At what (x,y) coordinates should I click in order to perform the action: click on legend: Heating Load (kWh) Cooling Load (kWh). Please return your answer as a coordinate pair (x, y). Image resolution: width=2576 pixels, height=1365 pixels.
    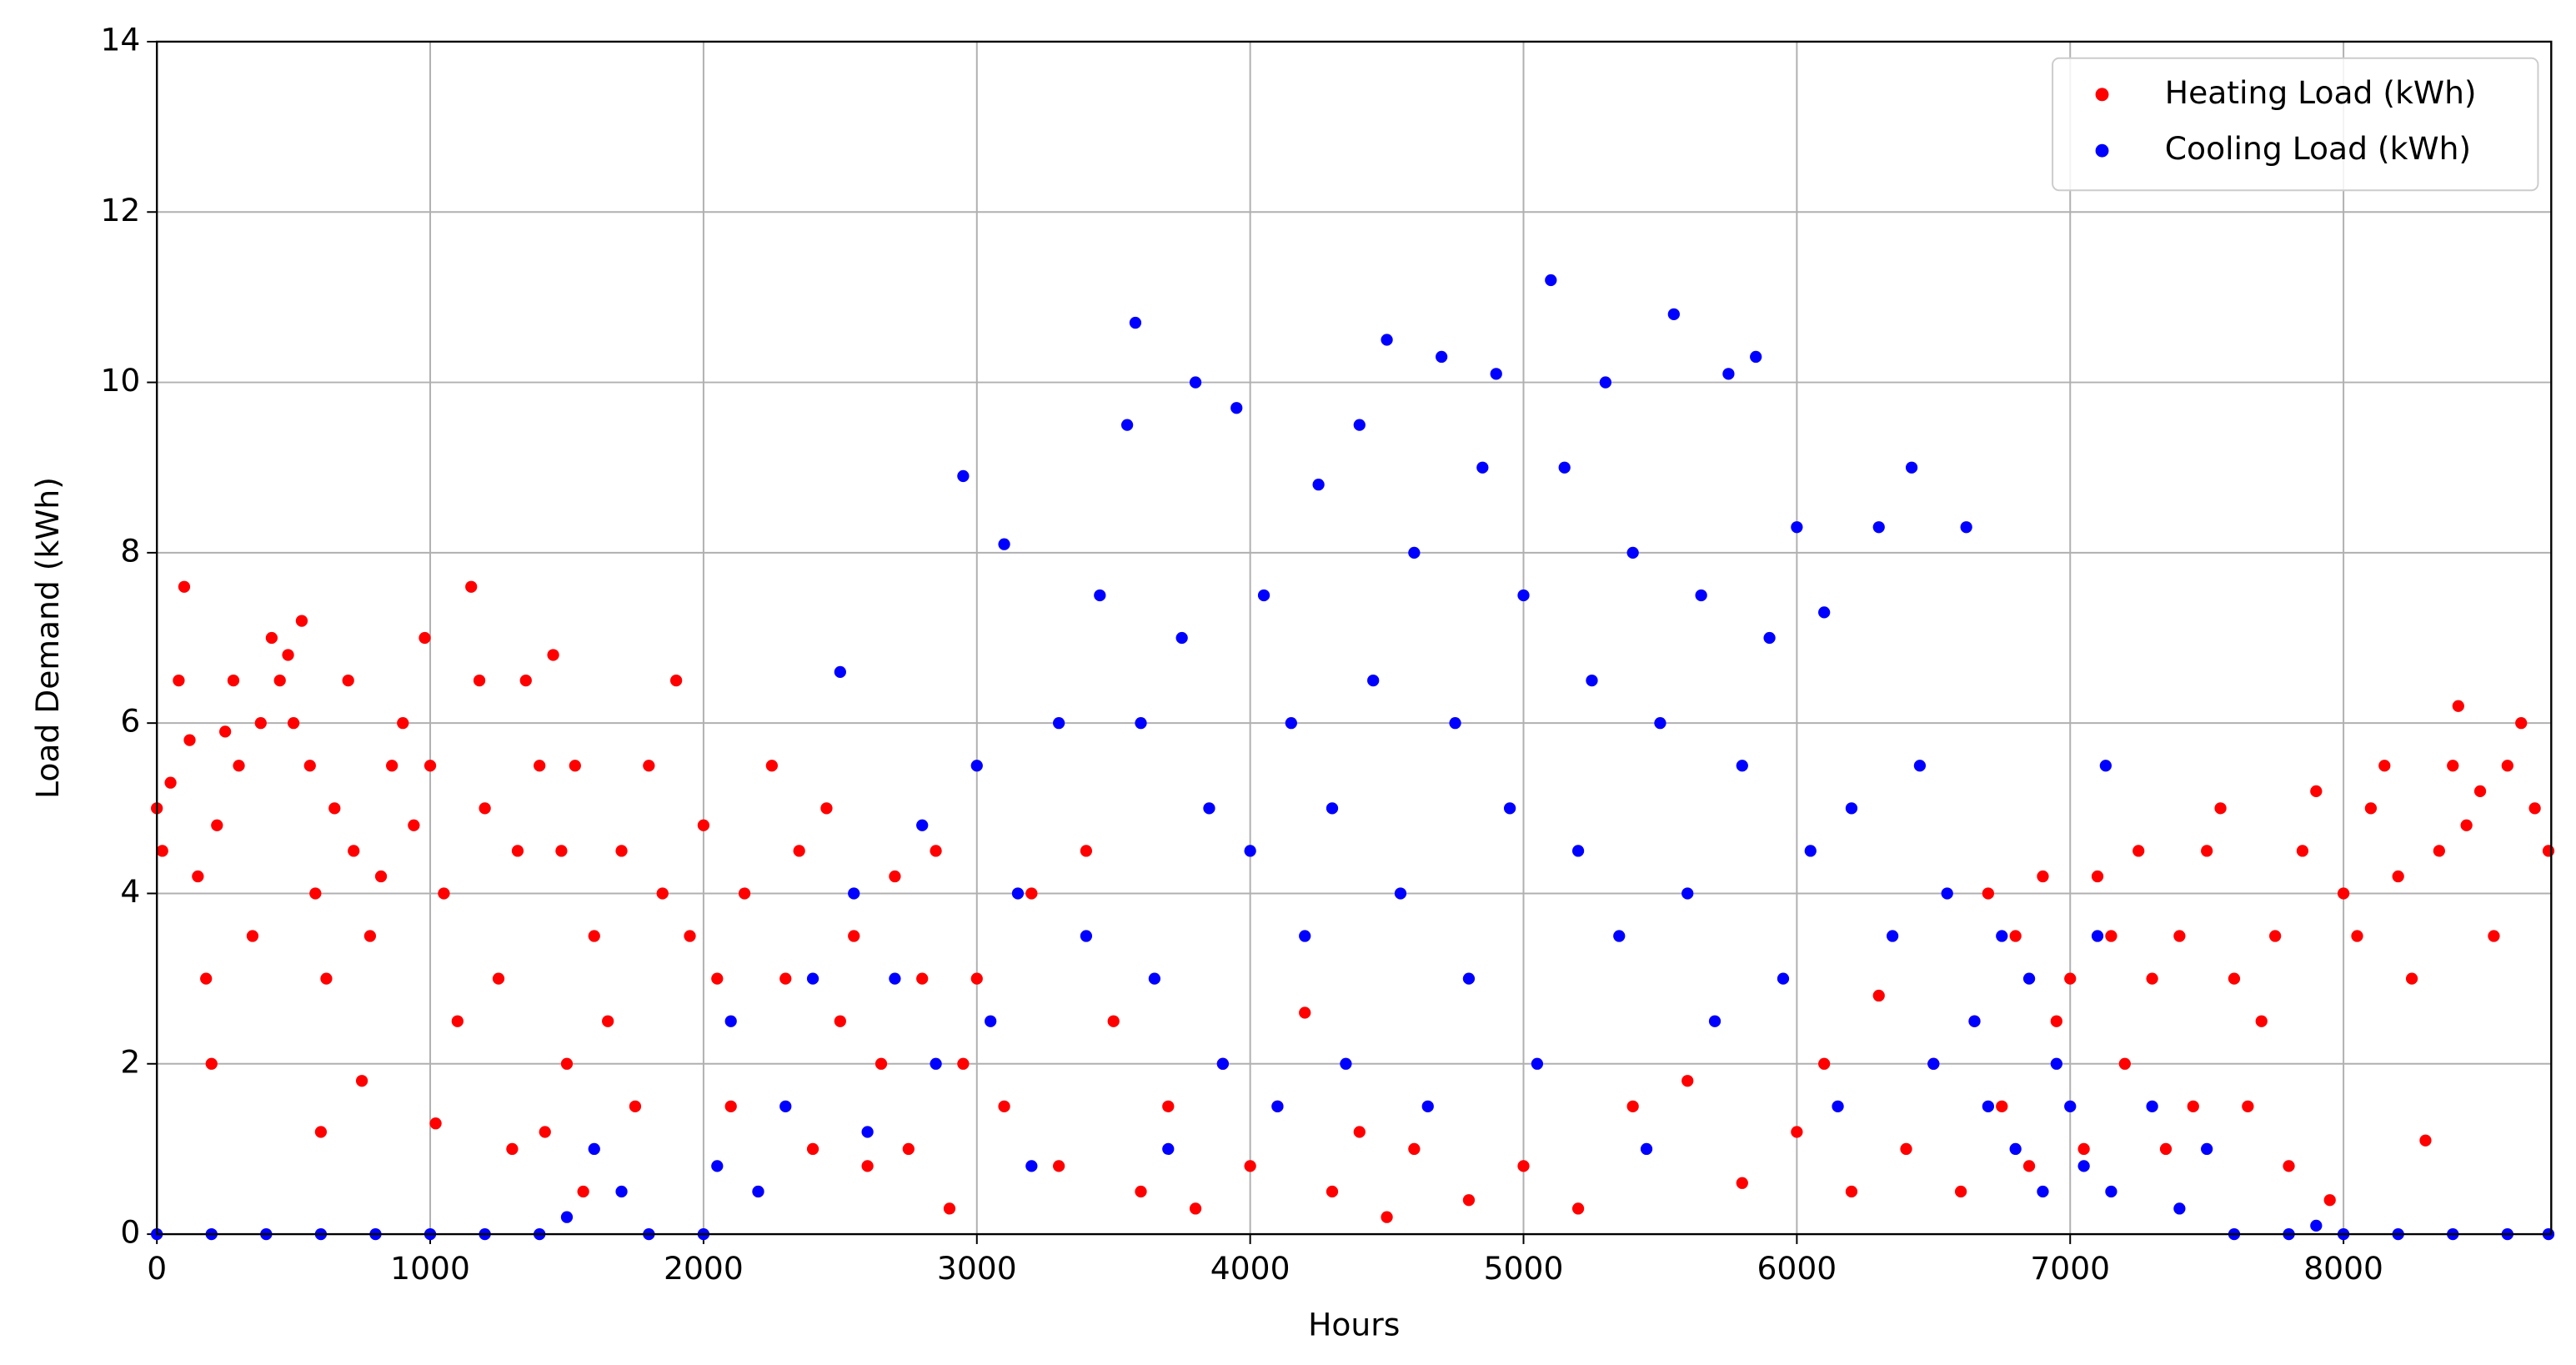
    Looking at the image, I should click on (2295, 124).